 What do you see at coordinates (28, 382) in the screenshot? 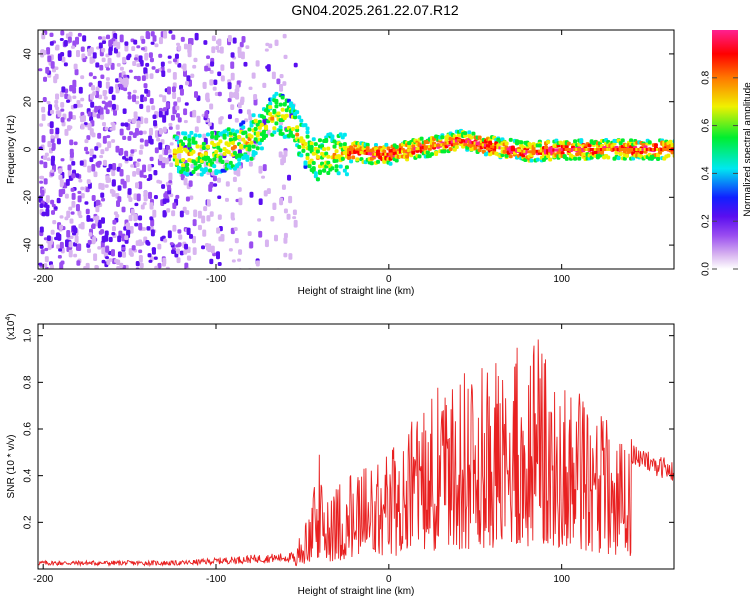
I see `y-tick-label: 0.8` at bounding box center [28, 382].